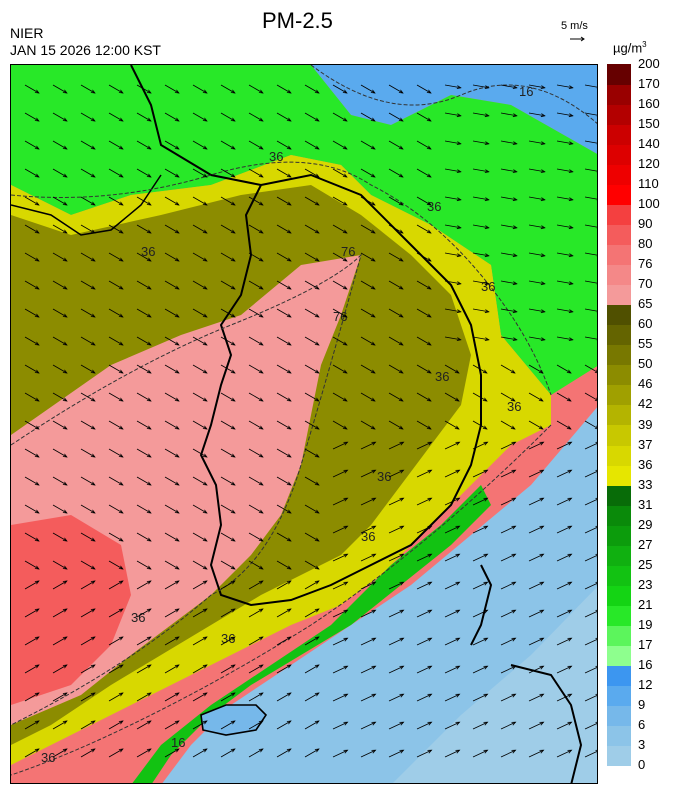  I want to click on colorbar-tick-label: 50, so click(645, 364).